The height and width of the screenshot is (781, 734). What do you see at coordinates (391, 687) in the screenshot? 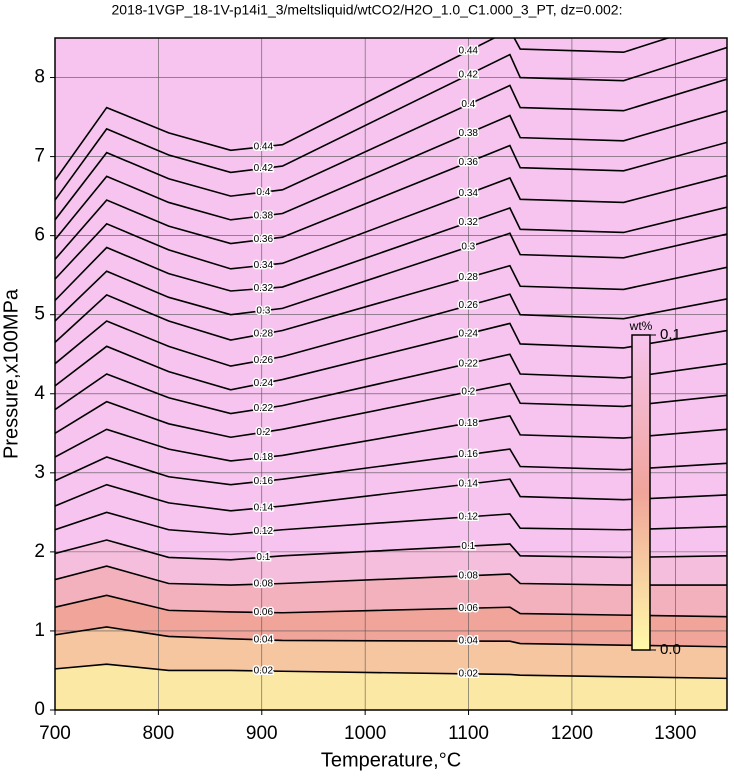
I see `contour-band` at bounding box center [391, 687].